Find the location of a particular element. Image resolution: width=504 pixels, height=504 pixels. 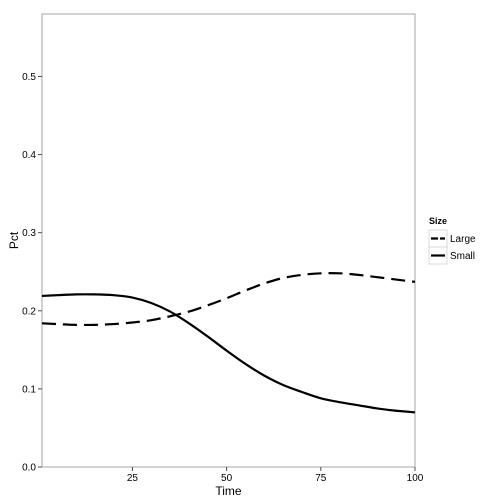

y-axis-title: Pct is located at coordinates (14, 240).